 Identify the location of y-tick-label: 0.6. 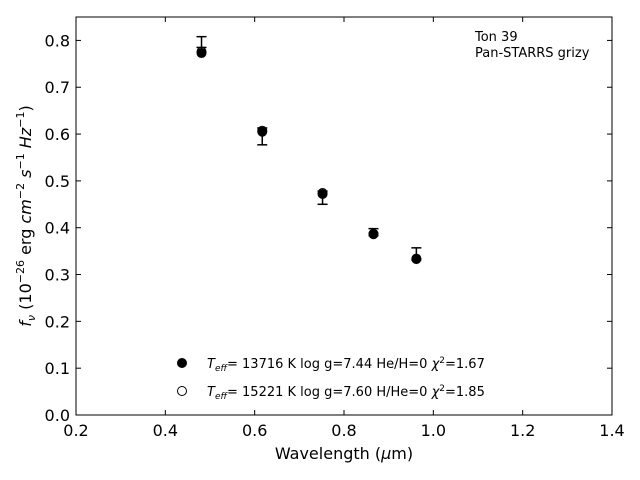
(57, 134).